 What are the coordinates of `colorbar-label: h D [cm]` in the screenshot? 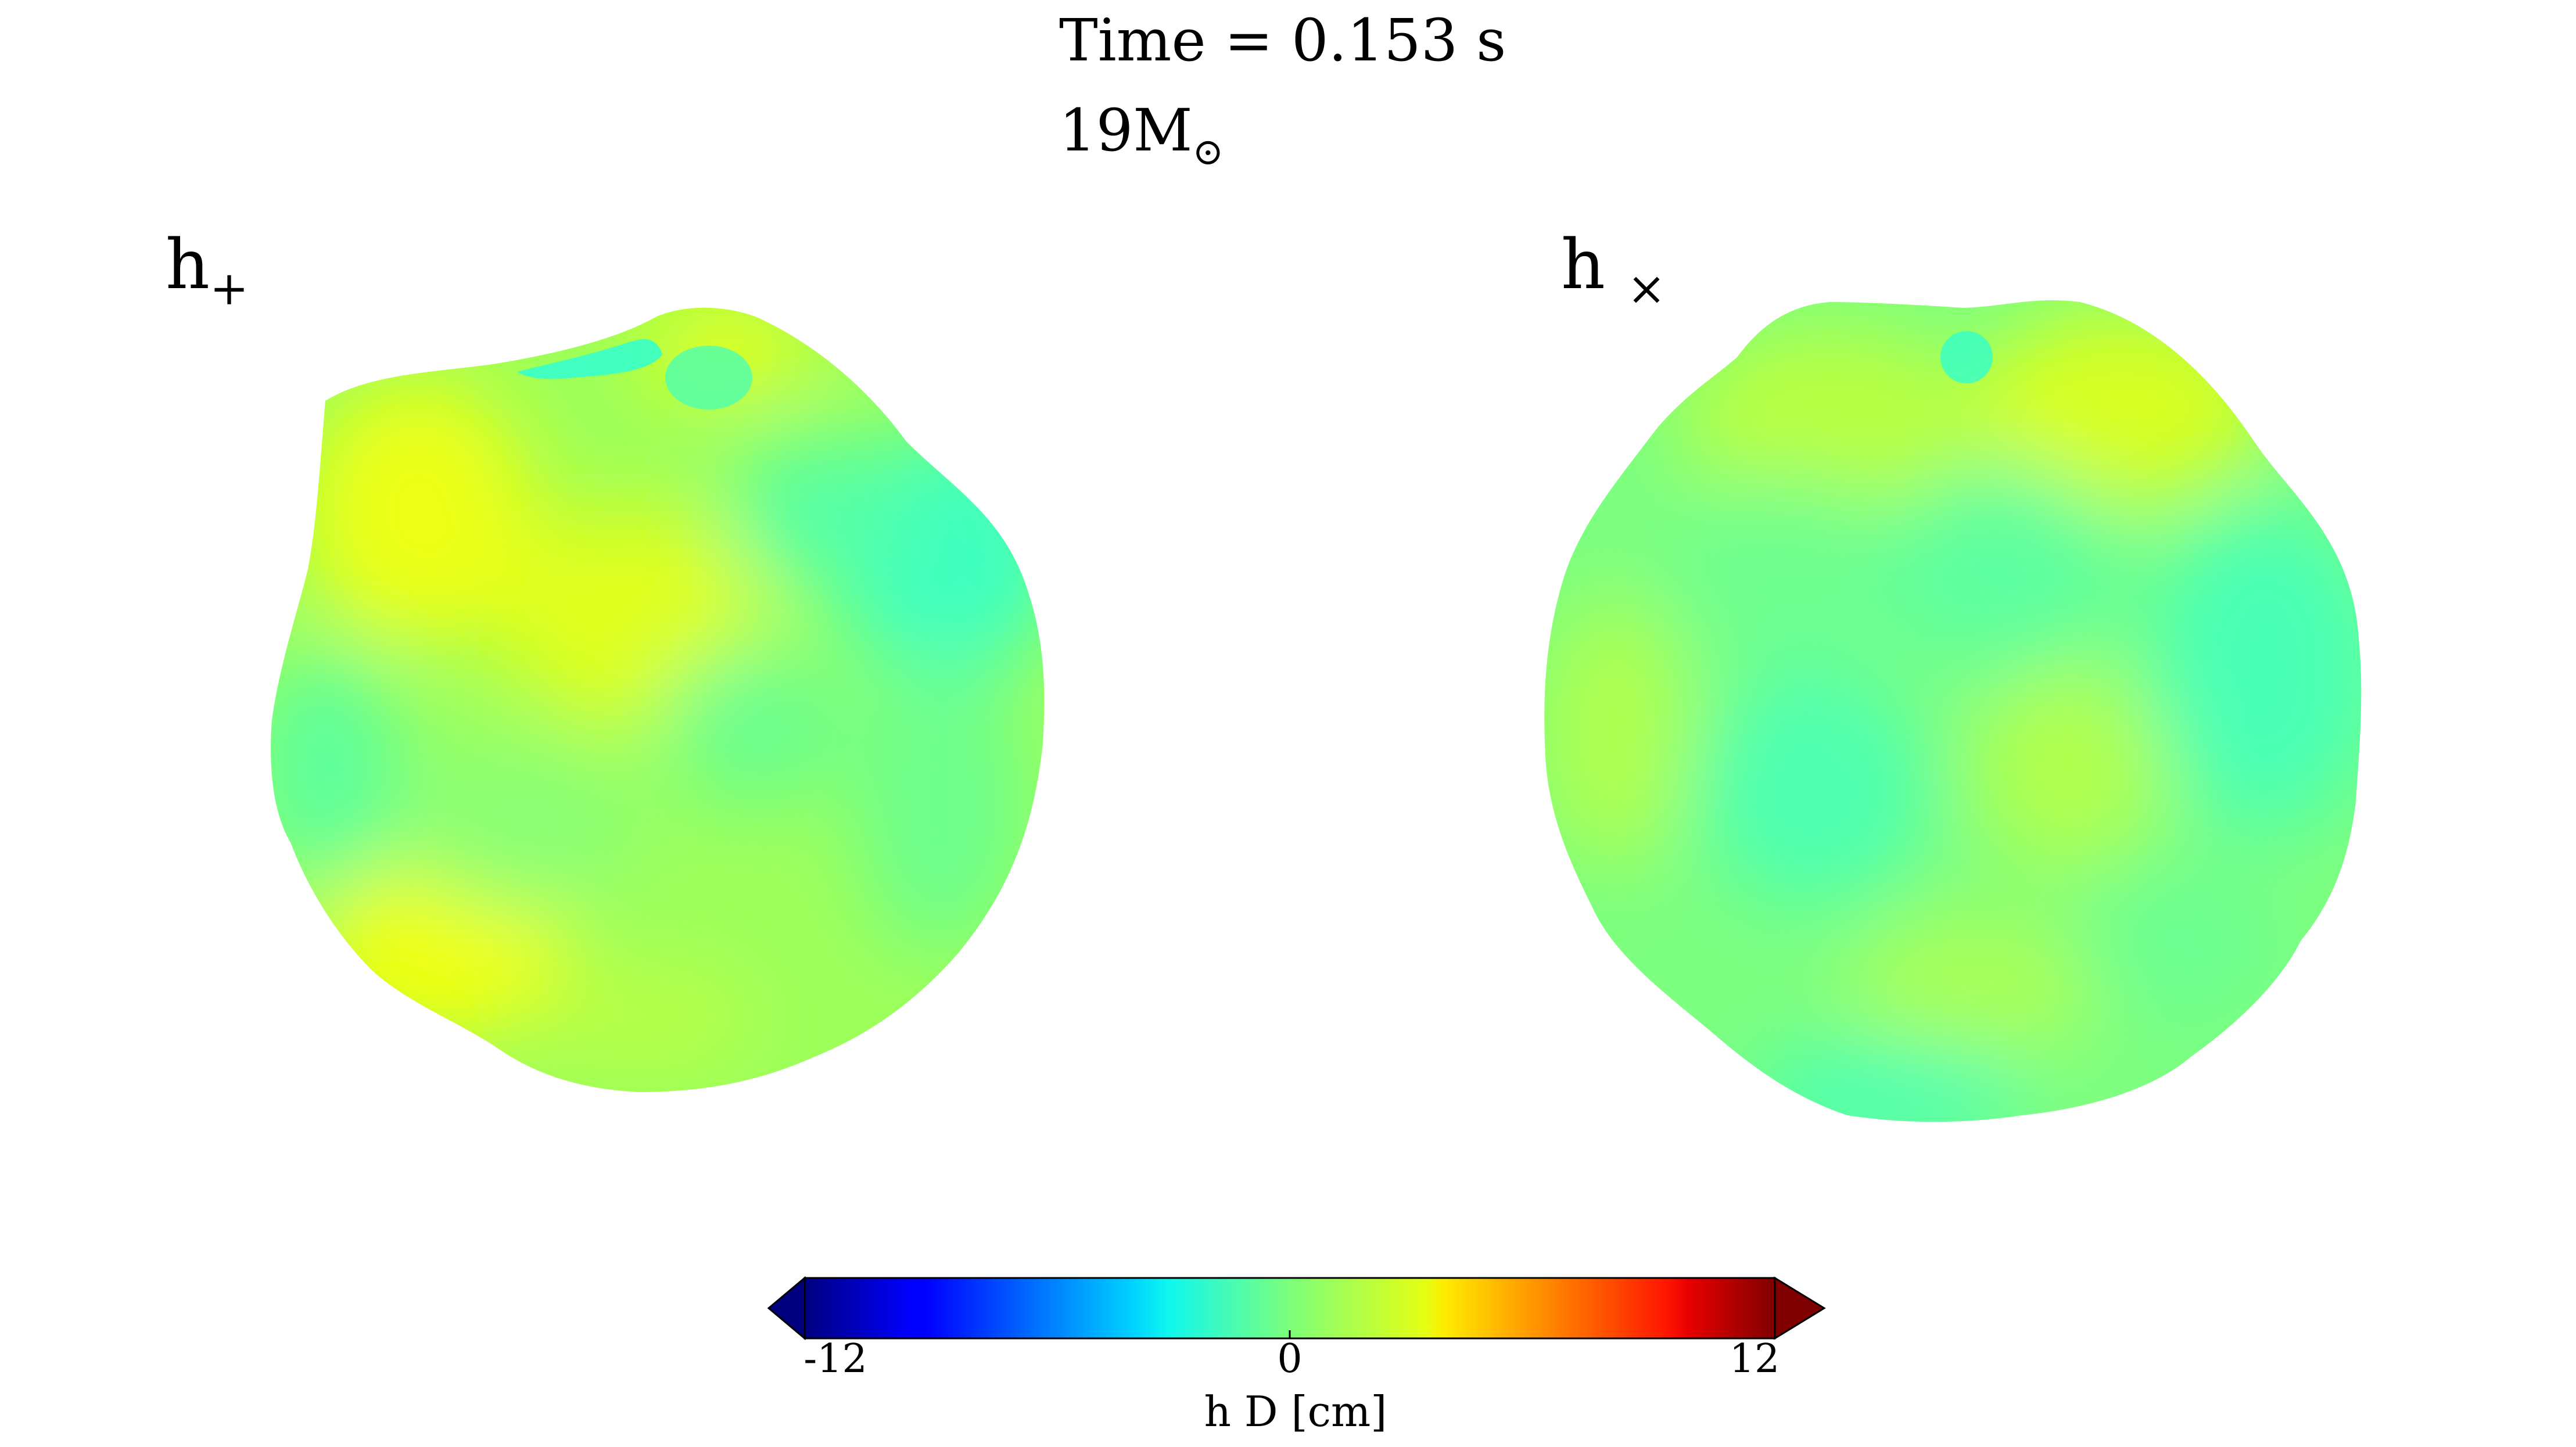 It's located at (1295, 1411).